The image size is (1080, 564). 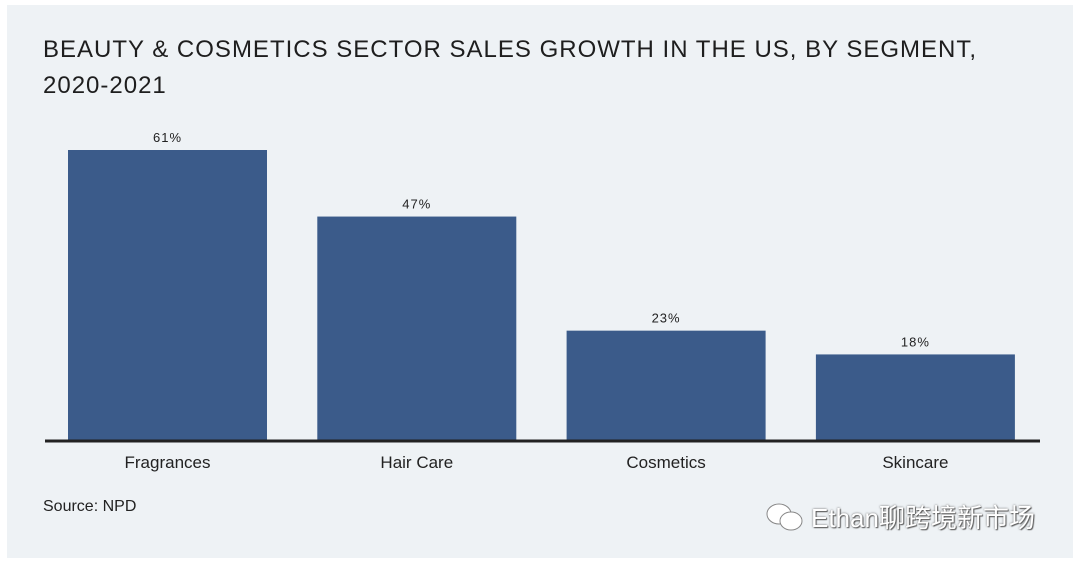 What do you see at coordinates (417, 328) in the screenshot?
I see `bar-hair-care` at bounding box center [417, 328].